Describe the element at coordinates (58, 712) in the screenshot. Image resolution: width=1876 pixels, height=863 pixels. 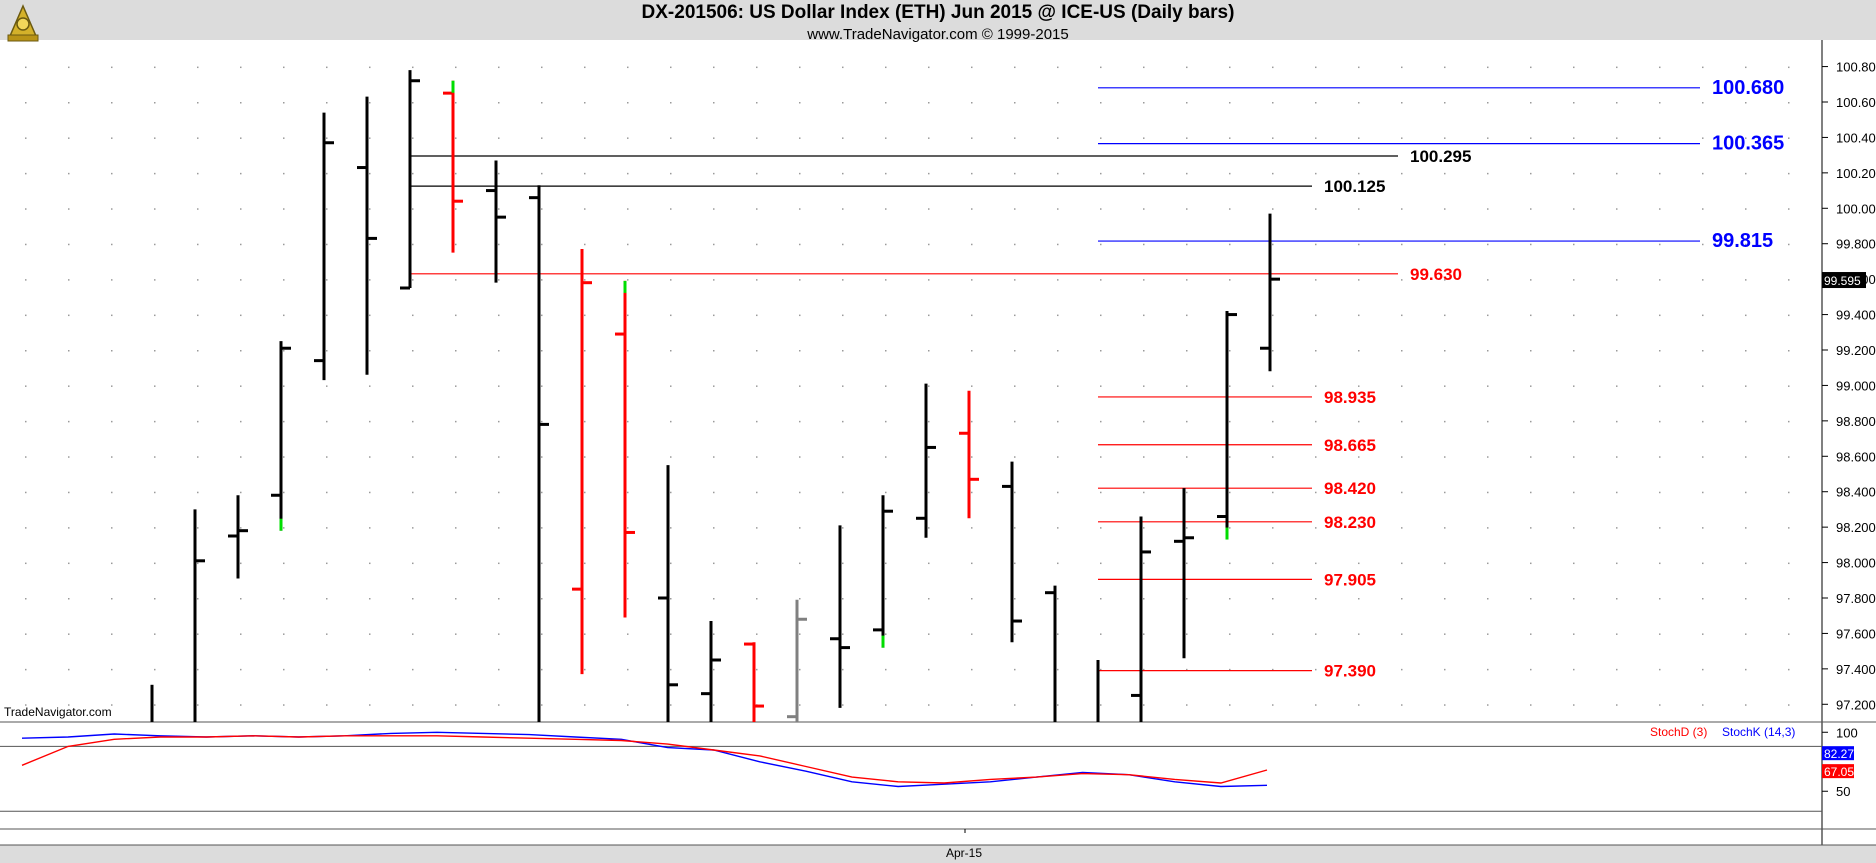
I see `watermark: TradeNavigator.com` at that location.